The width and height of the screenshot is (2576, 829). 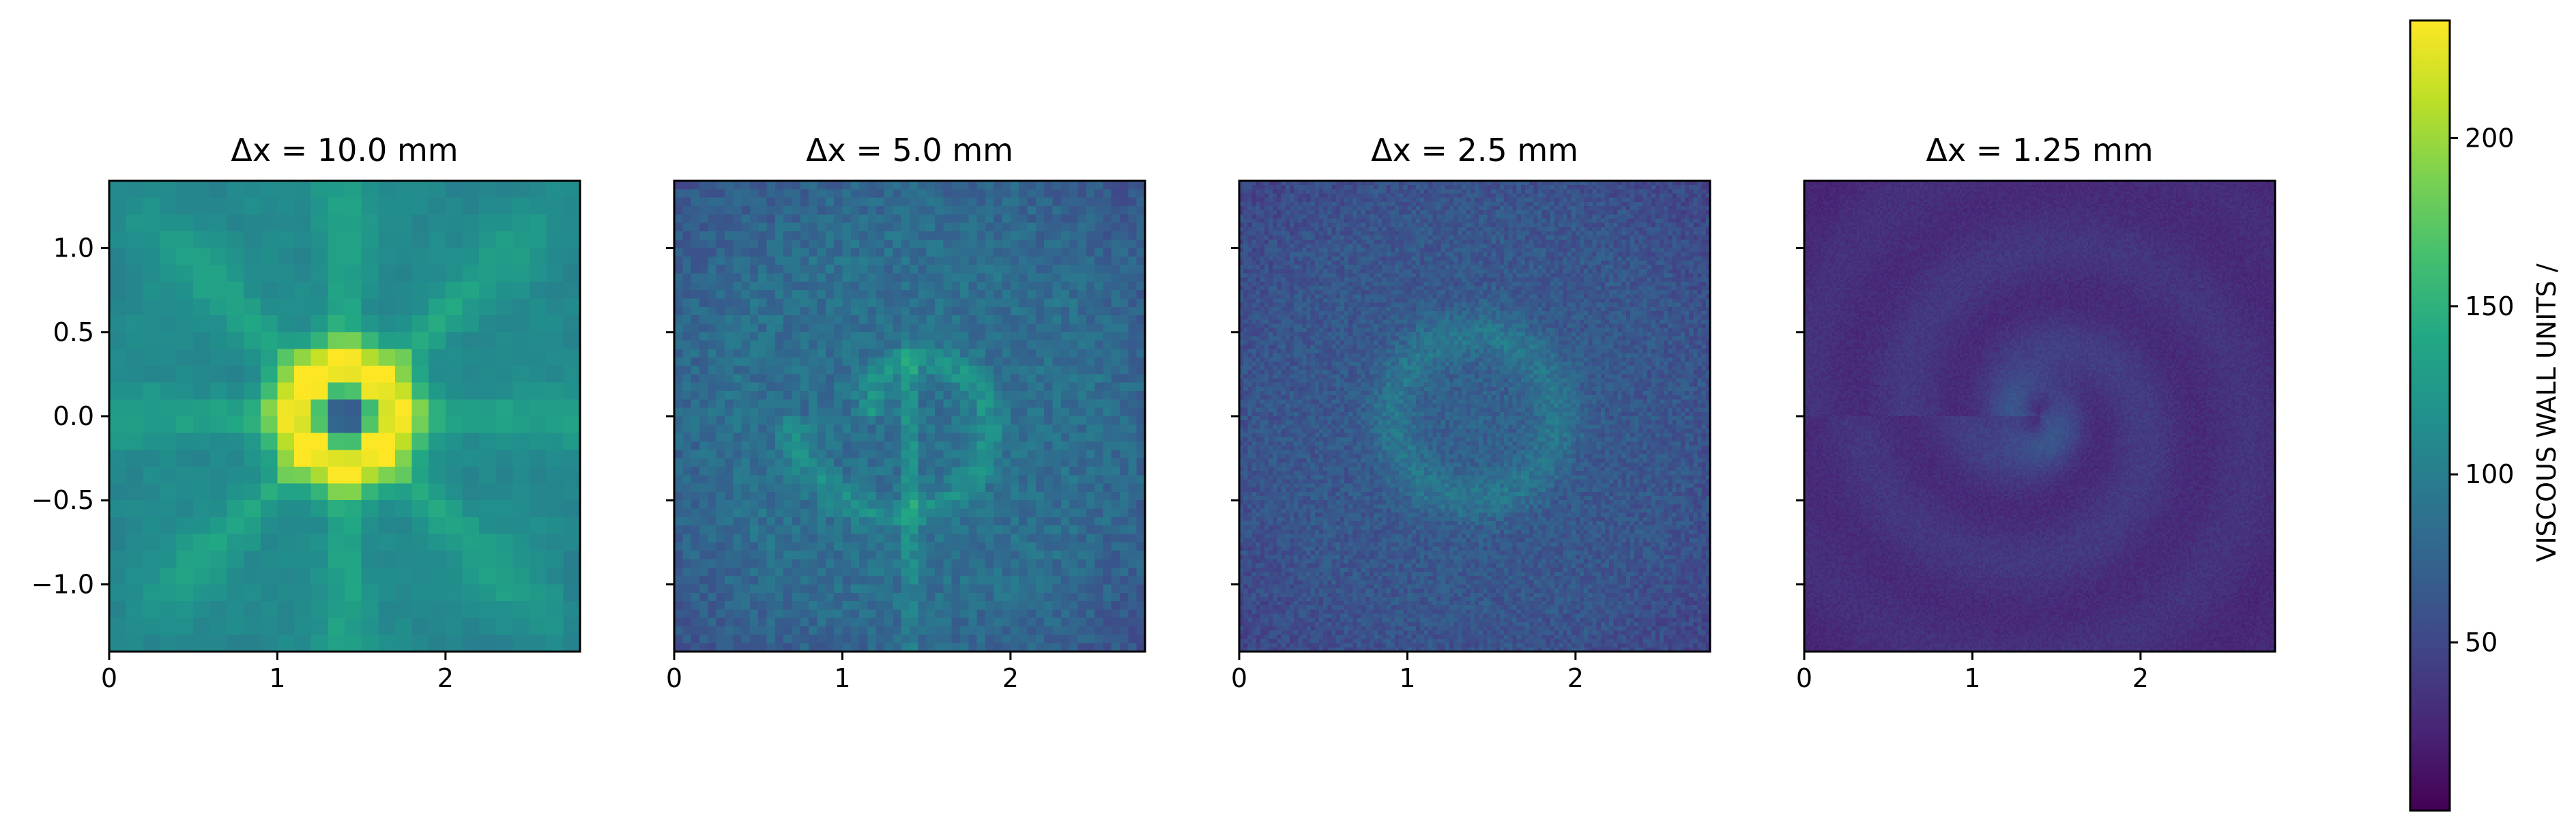 I want to click on colorbar: 50 100 150 200 VISCOUS WALL UNITS /, so click(x=2485, y=416).